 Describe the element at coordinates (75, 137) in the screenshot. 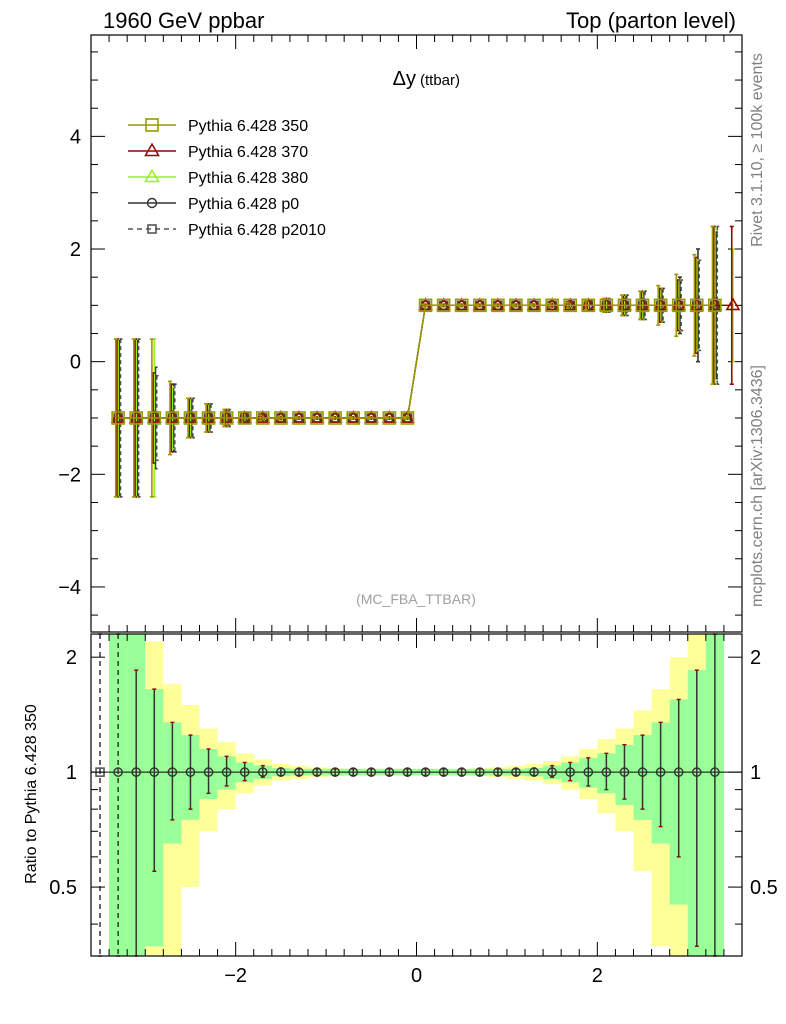

I see `main-y-tick-label: 4` at that location.